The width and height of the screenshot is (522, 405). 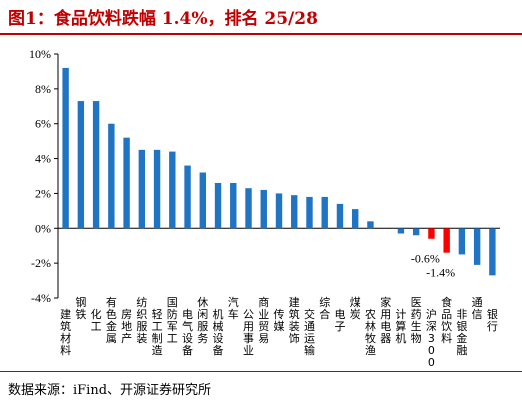 I want to click on x-tick-label: 电气设备, so click(x=187, y=332).